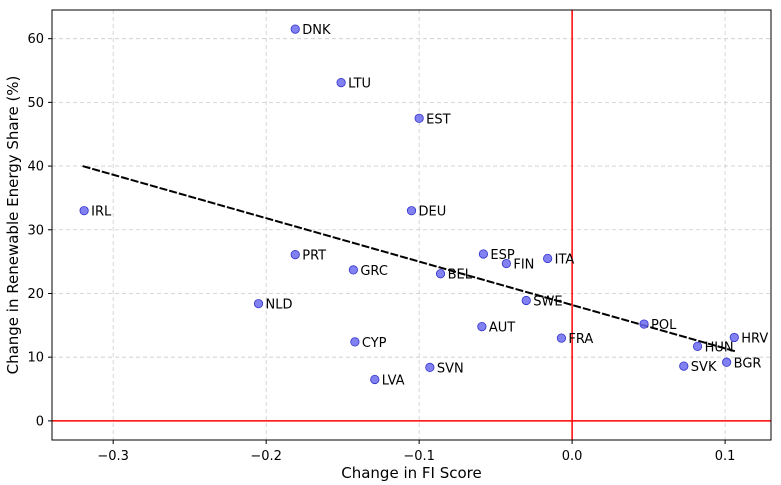  What do you see at coordinates (748, 363) in the screenshot?
I see `point-label-bgr: BGR` at bounding box center [748, 363].